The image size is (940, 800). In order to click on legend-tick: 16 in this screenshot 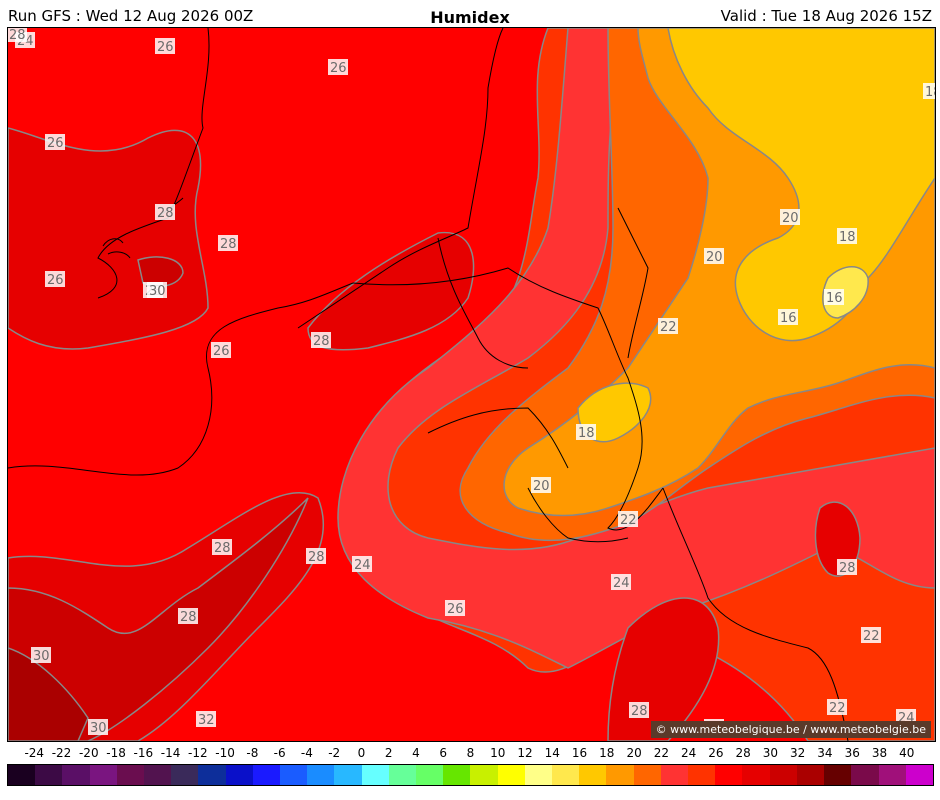, I will do `click(579, 753)`.